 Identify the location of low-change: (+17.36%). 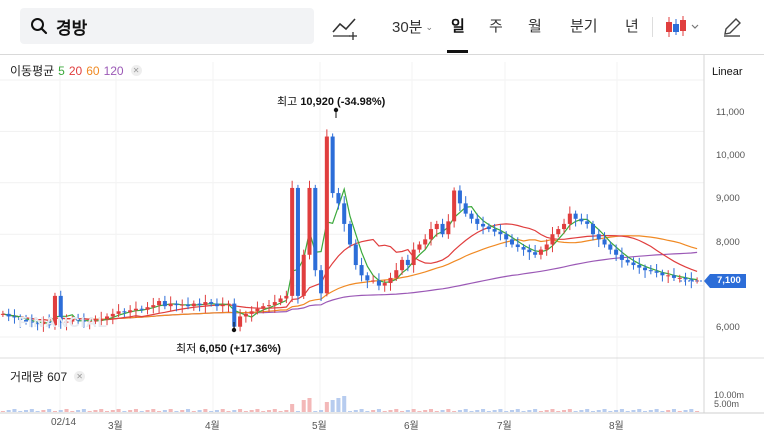
(255, 349).